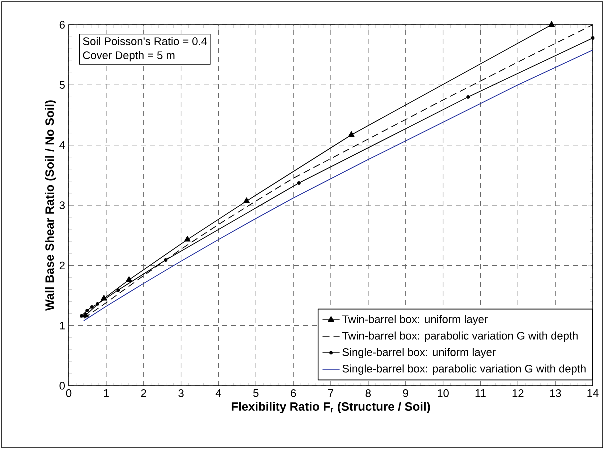 The width and height of the screenshot is (605, 450). What do you see at coordinates (62, 206) in the screenshot?
I see `y-tick-label: 3` at bounding box center [62, 206].